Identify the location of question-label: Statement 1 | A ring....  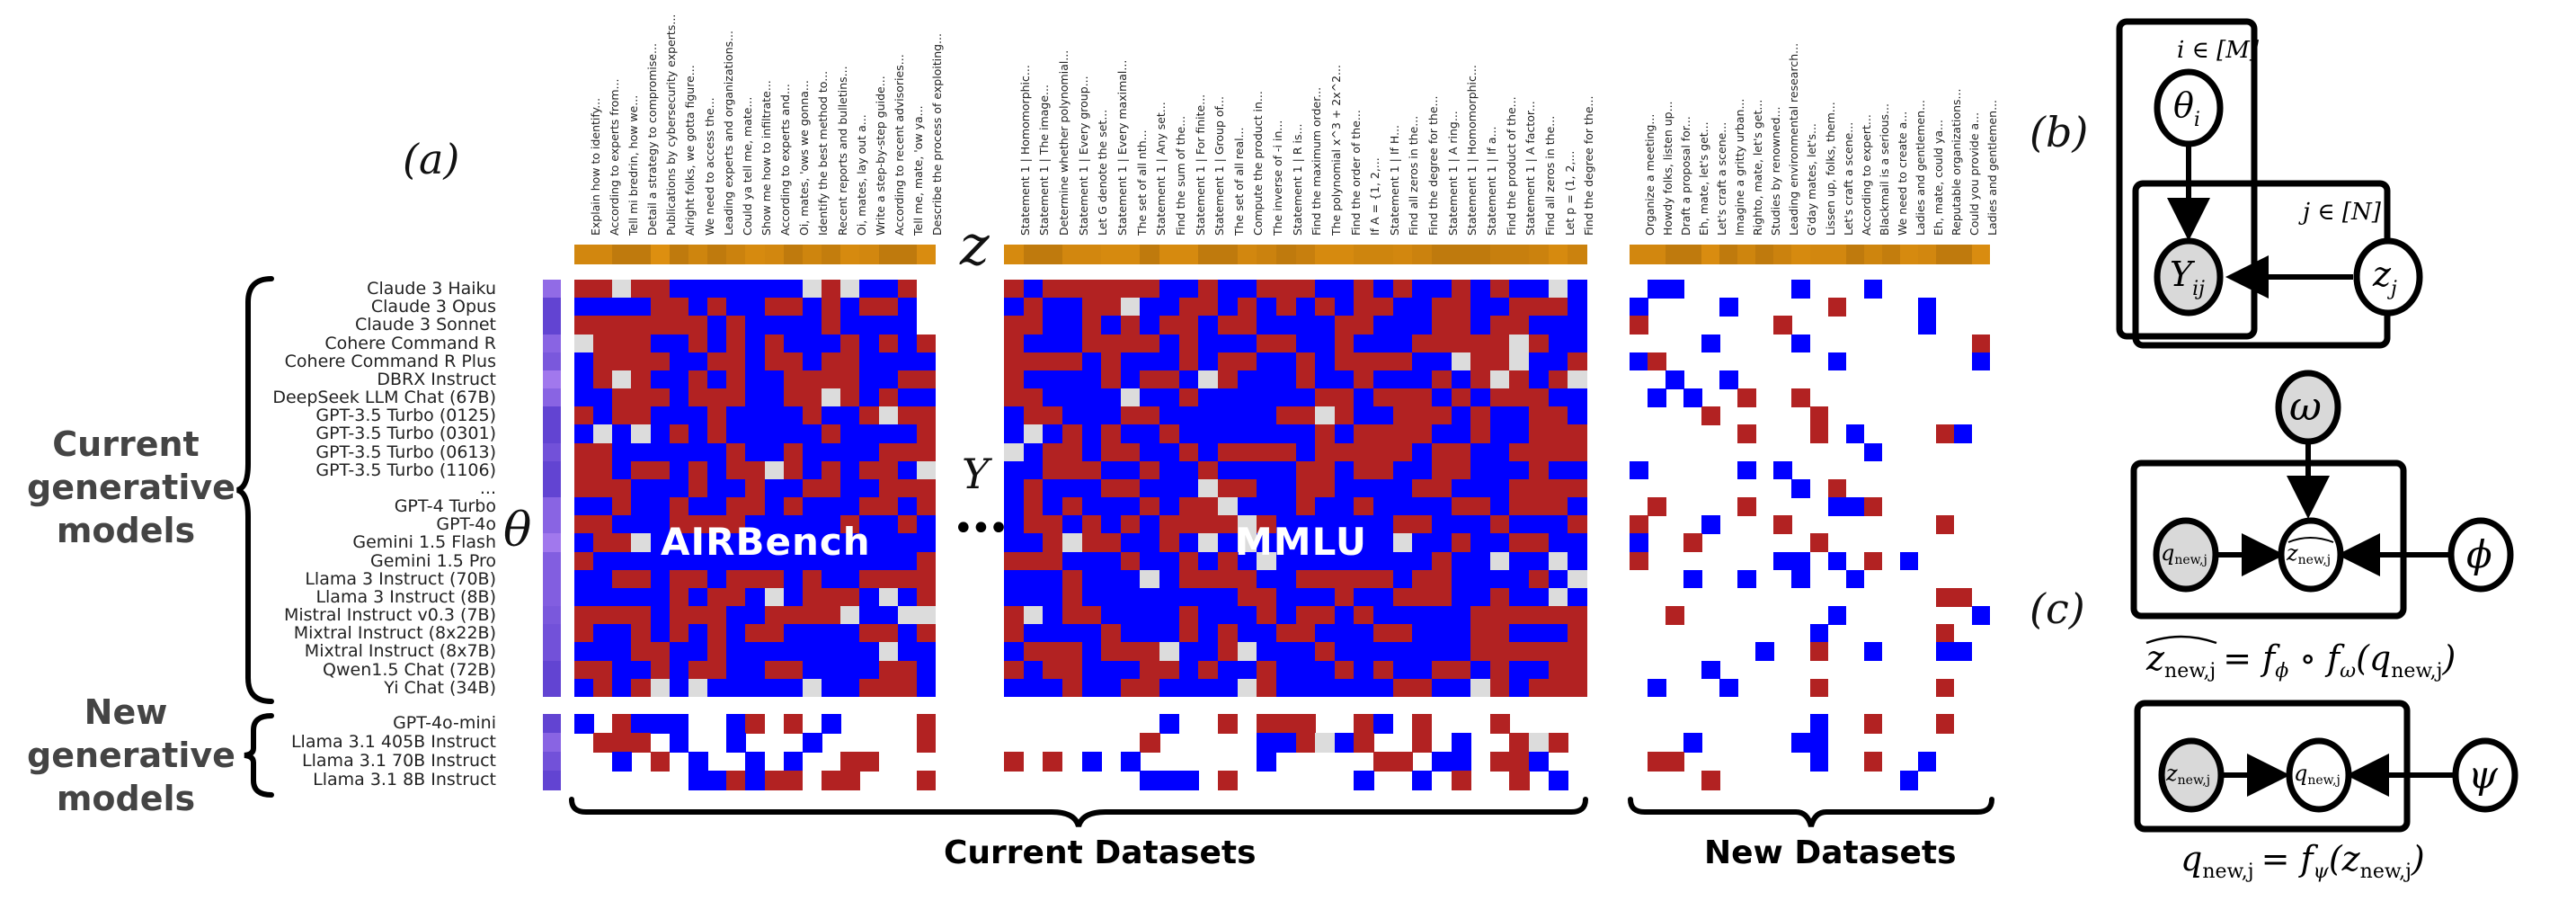
(1452, 173).